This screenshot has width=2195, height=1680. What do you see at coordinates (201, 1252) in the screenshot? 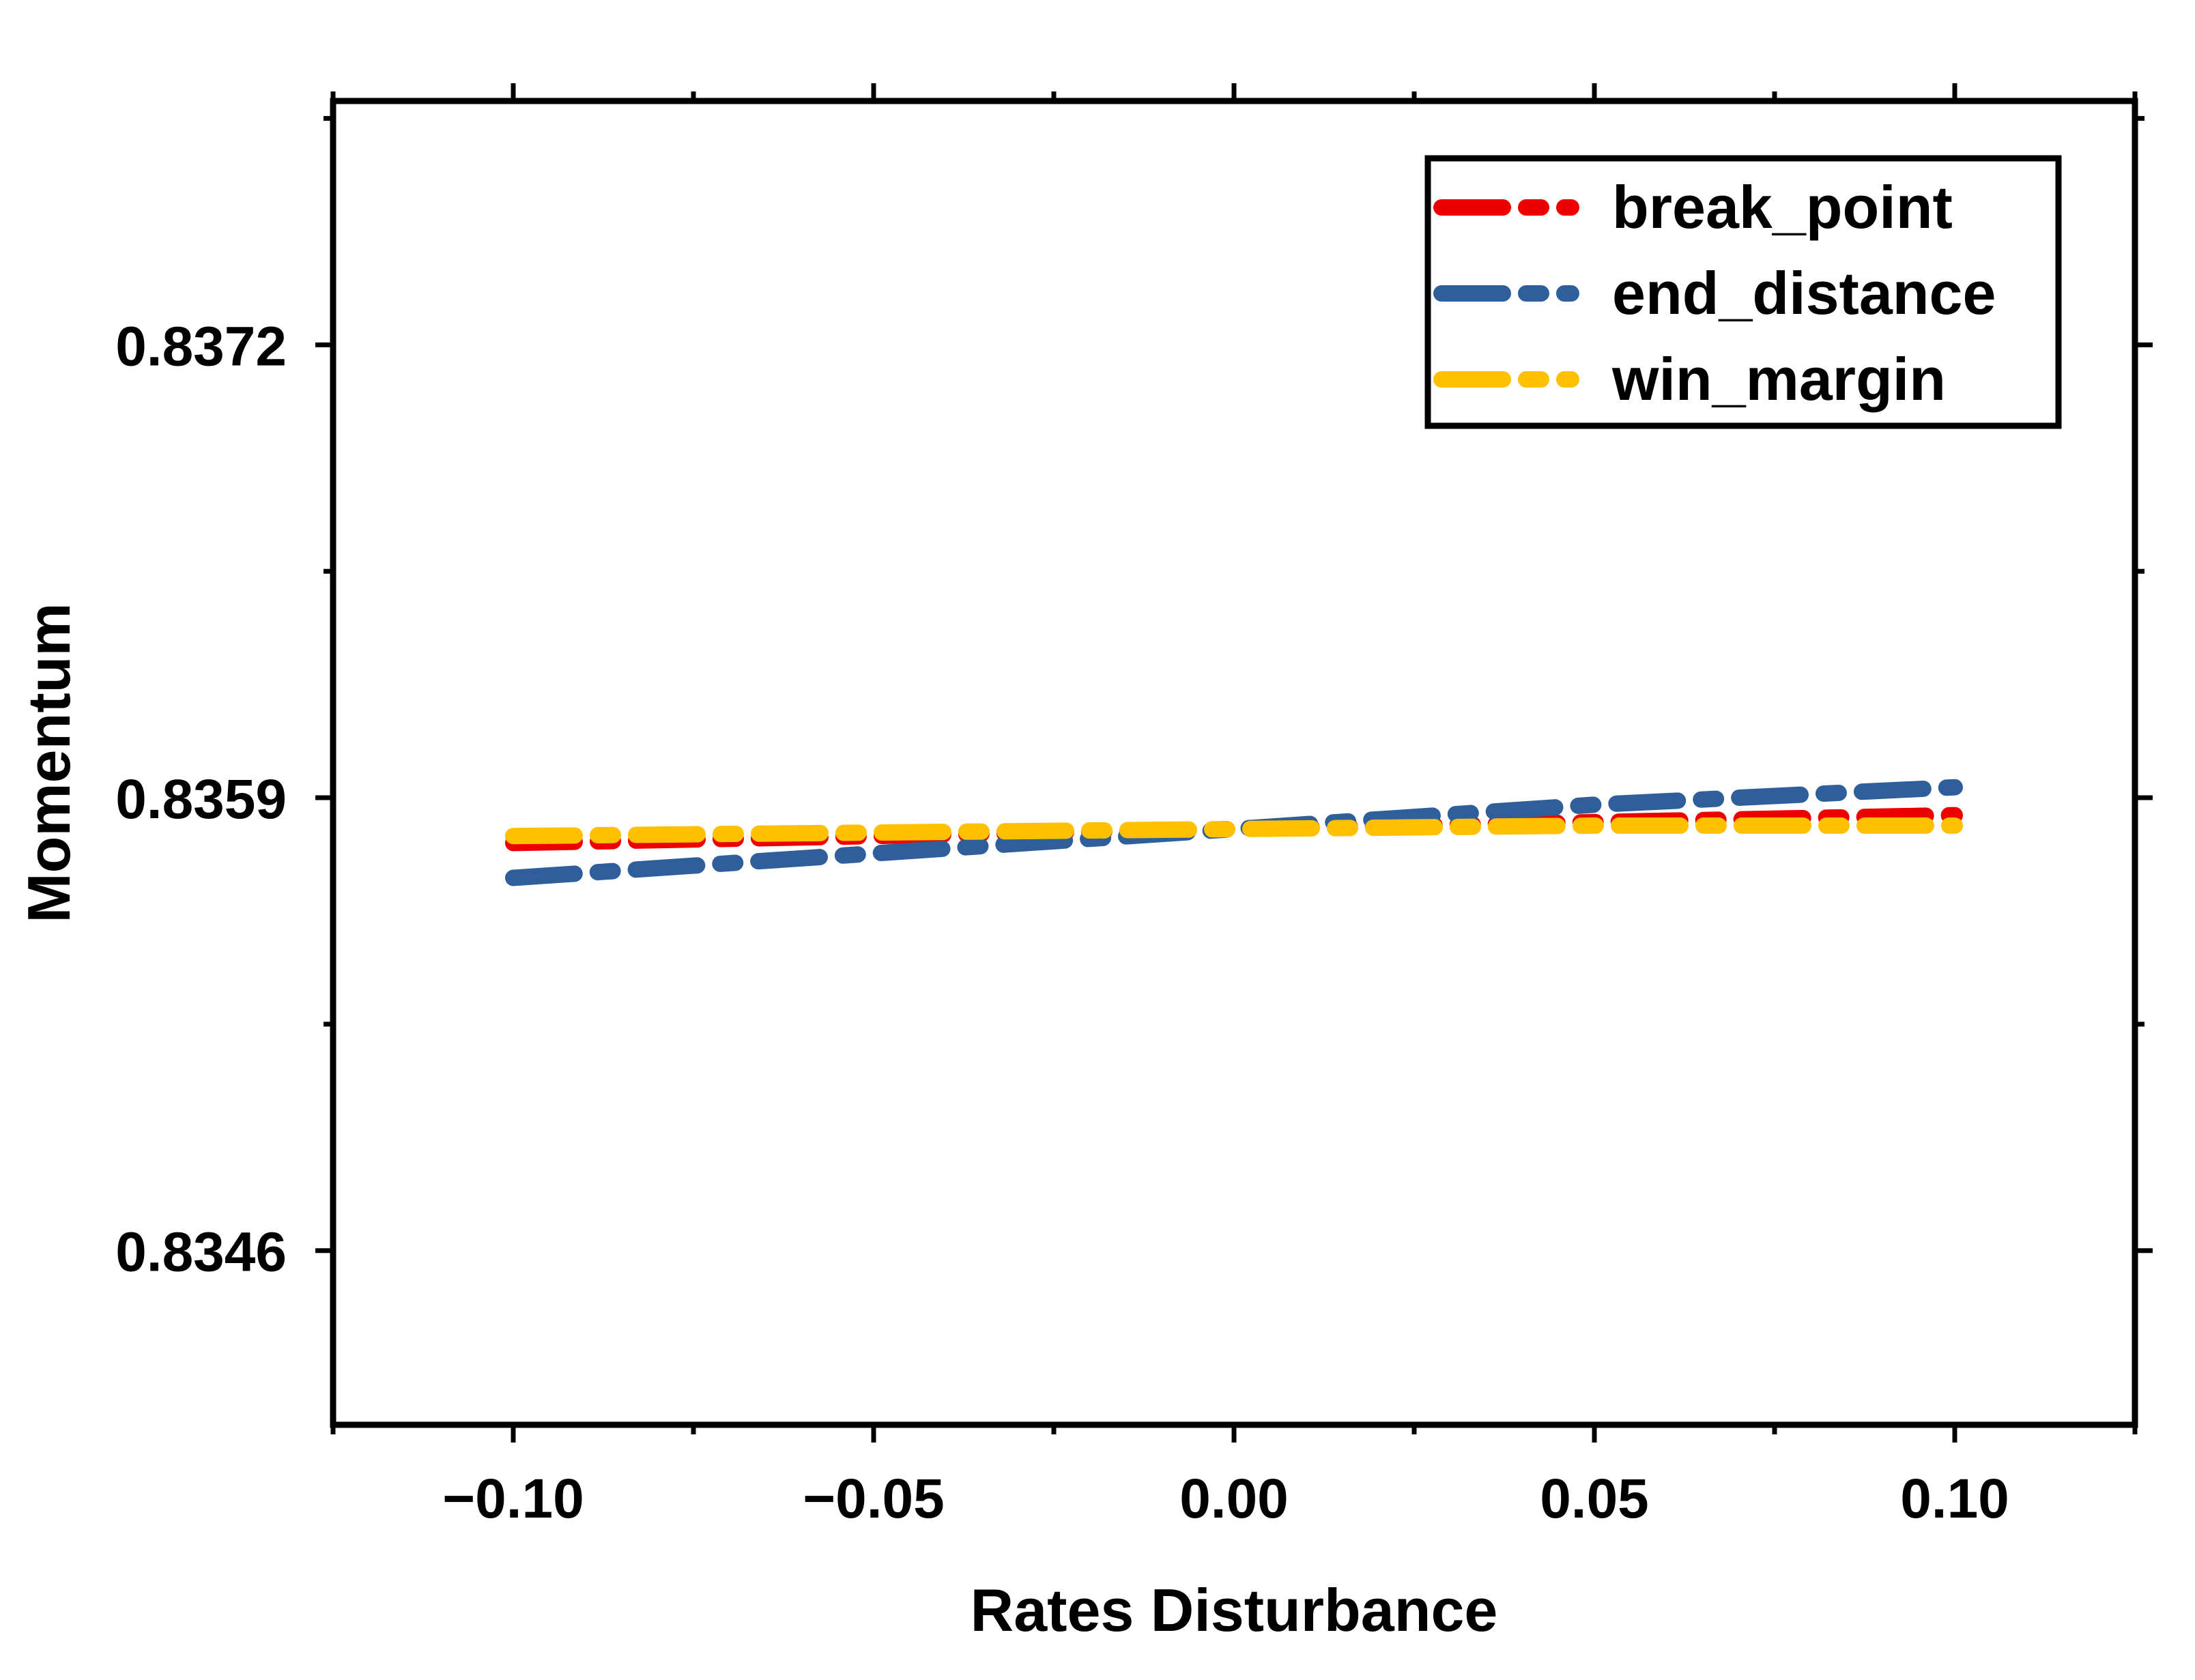
I see `y-tick-label: 0.8346` at bounding box center [201, 1252].